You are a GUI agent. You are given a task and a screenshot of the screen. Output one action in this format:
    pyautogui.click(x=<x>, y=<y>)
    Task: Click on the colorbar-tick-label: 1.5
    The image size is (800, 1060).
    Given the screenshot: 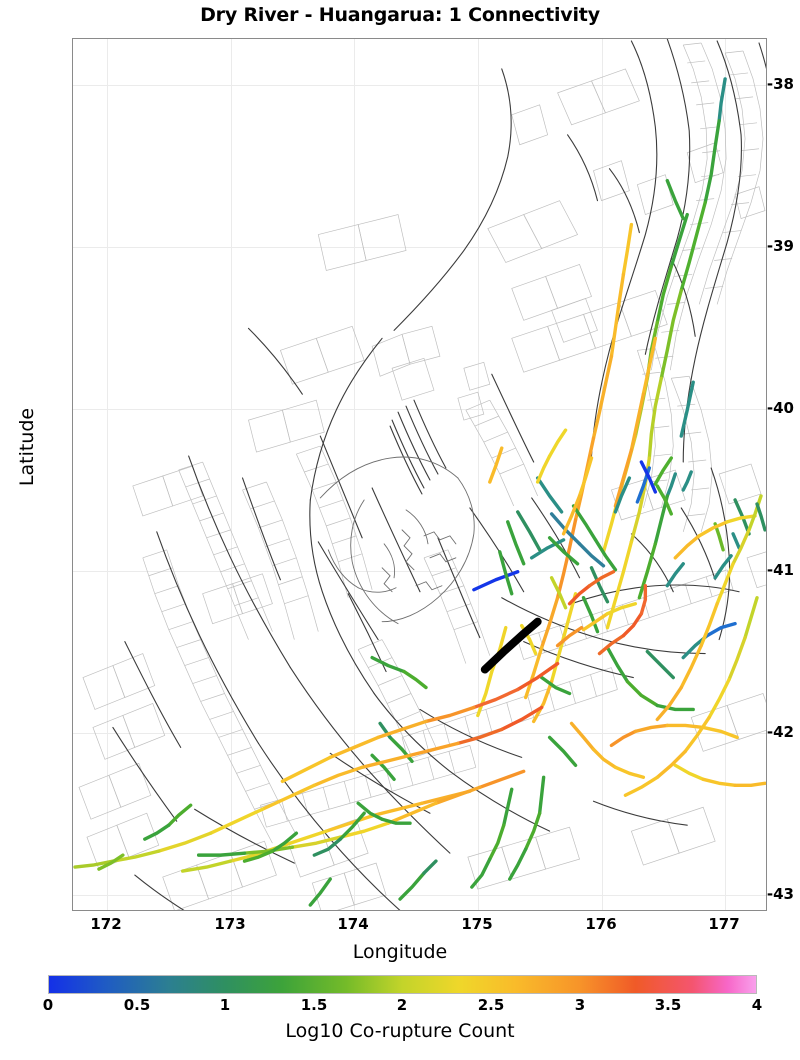 What is the action you would take?
    pyautogui.click(x=314, y=1005)
    